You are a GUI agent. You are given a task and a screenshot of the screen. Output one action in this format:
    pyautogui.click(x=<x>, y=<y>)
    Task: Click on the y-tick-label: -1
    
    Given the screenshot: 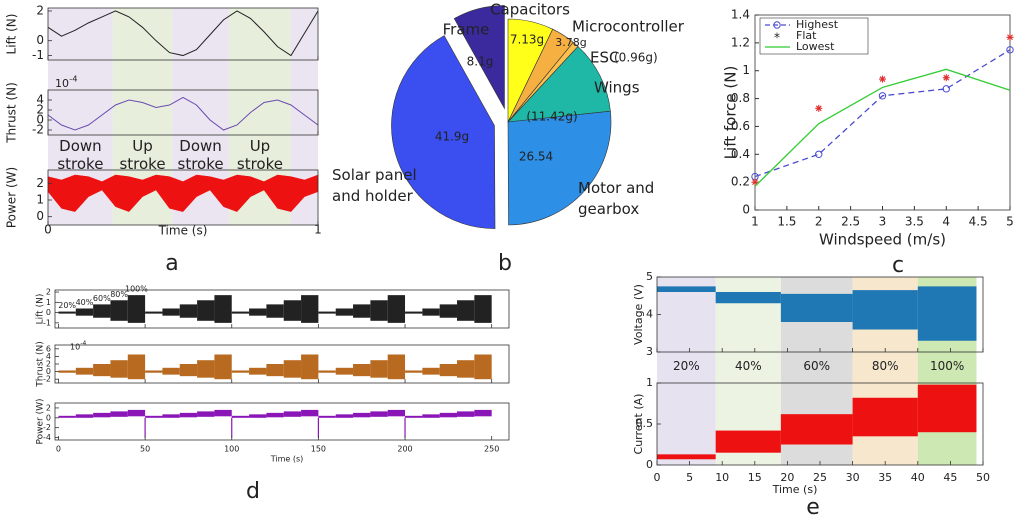 What is the action you would take?
    pyautogui.click(x=47, y=322)
    